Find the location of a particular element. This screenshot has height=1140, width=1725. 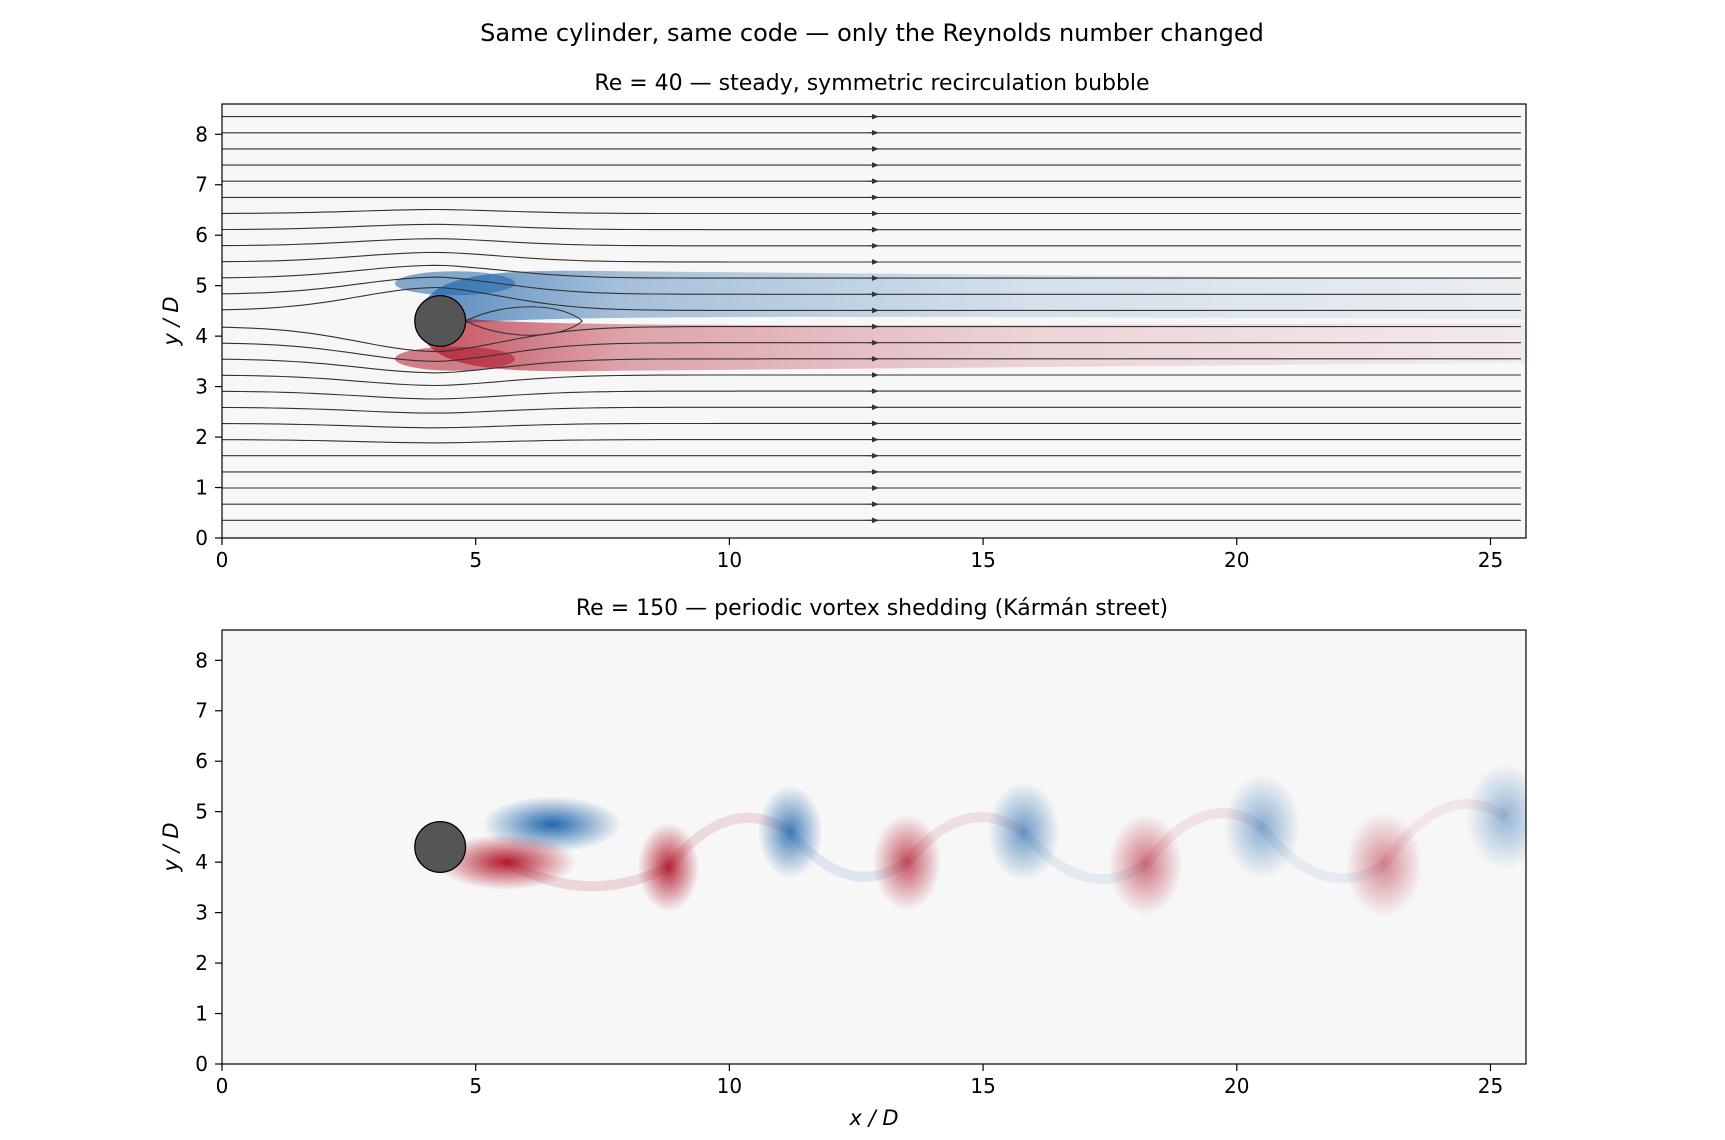

boundary-layer-positive is located at coordinates (454, 358).